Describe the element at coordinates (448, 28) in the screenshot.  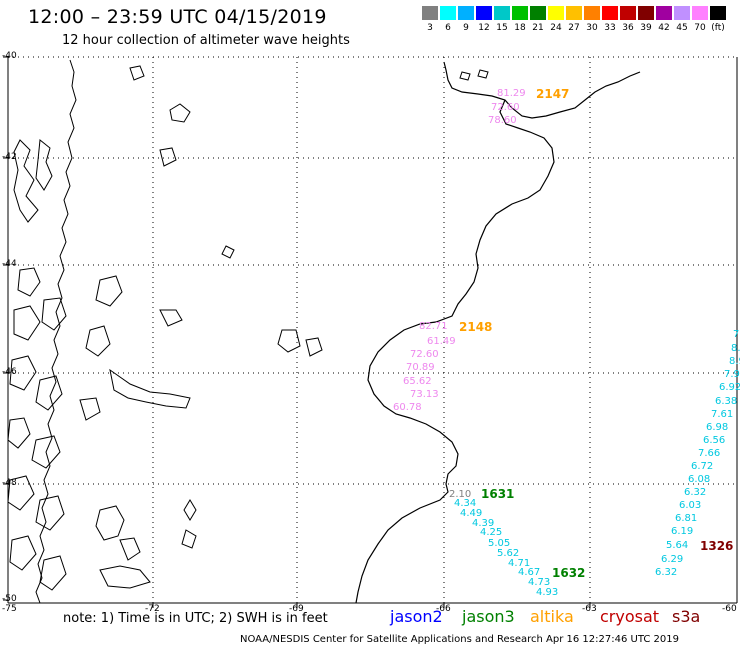
I see `legend-label: 6` at that location.